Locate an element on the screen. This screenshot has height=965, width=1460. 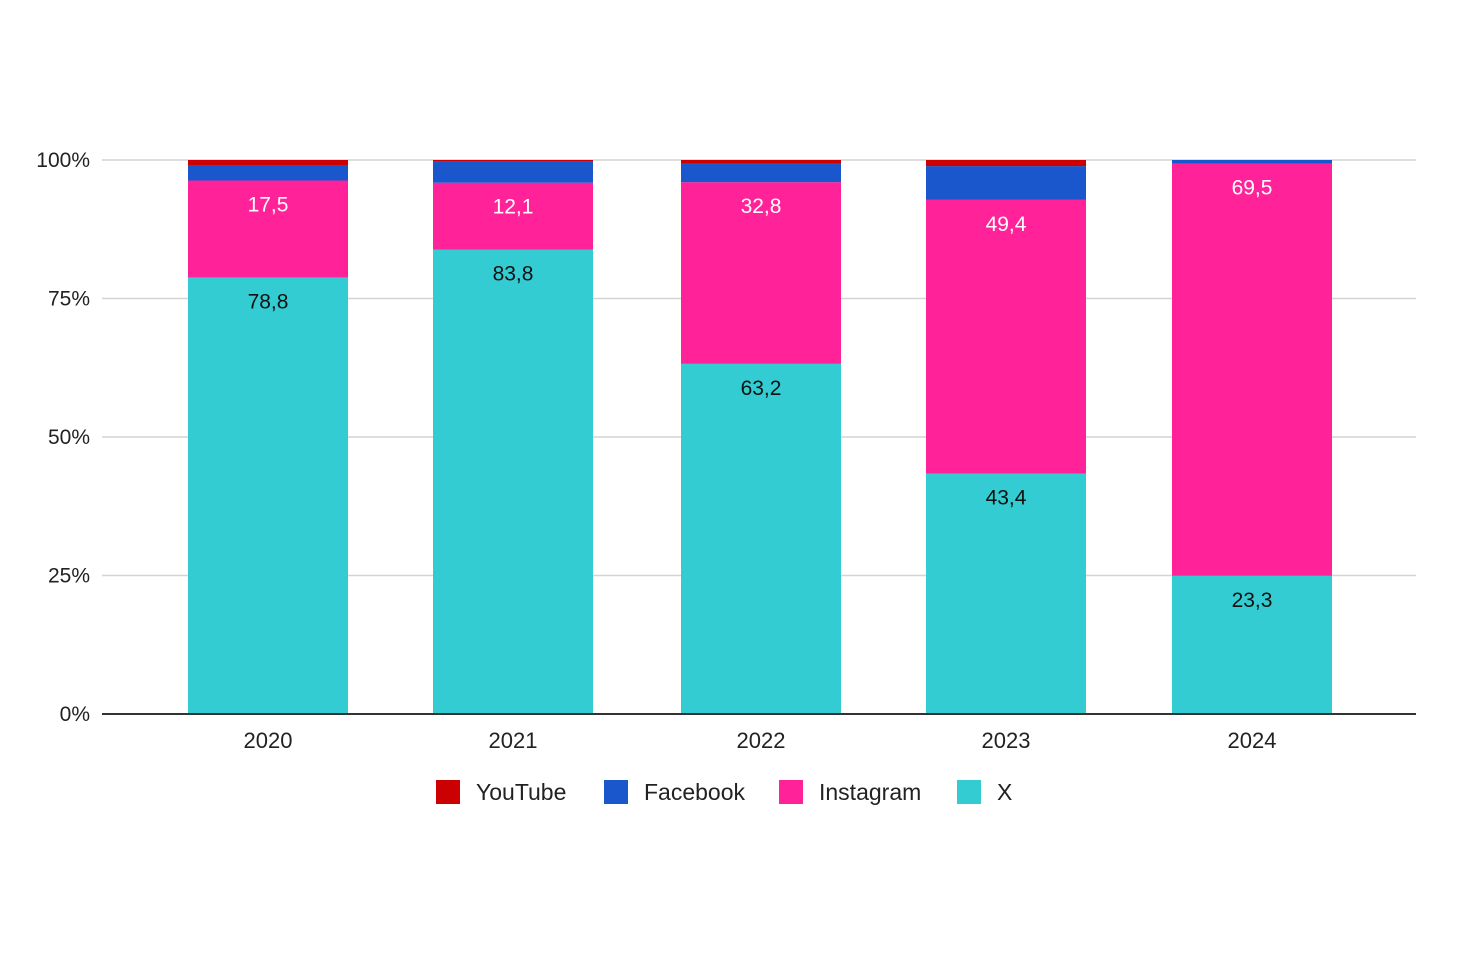
bar-youtube-2021 is located at coordinates (513, 161).